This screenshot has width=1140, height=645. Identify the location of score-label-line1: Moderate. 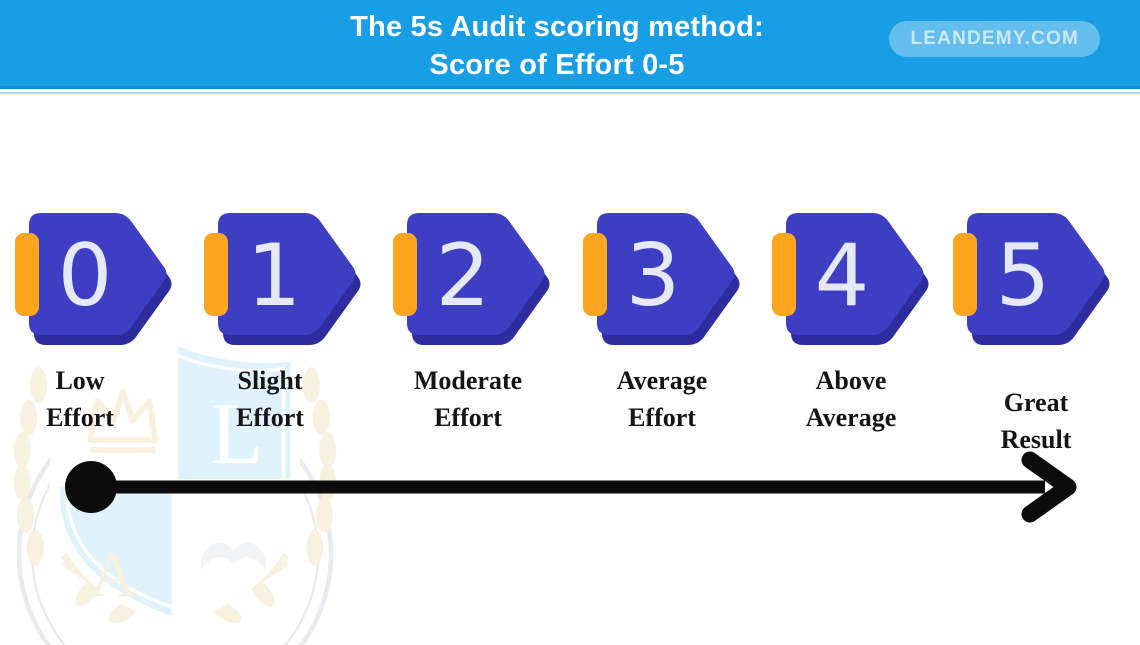
(468, 380).